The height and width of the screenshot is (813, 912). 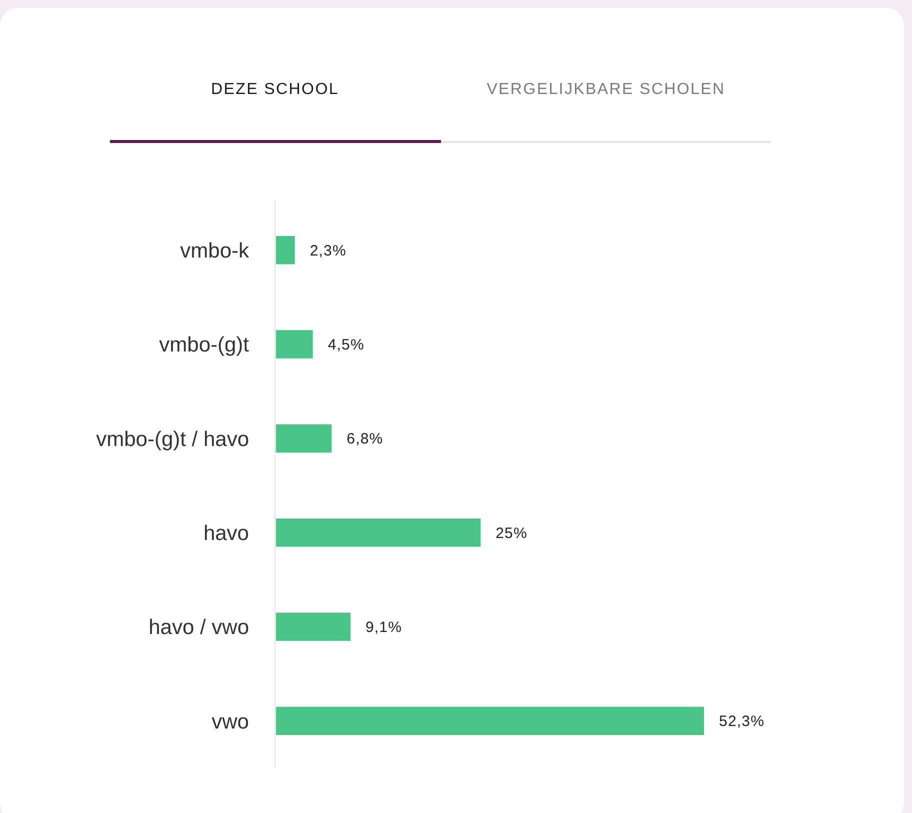 What do you see at coordinates (606, 89) in the screenshot?
I see `text: VERGELIJKBARE SCHOLEN` at bounding box center [606, 89].